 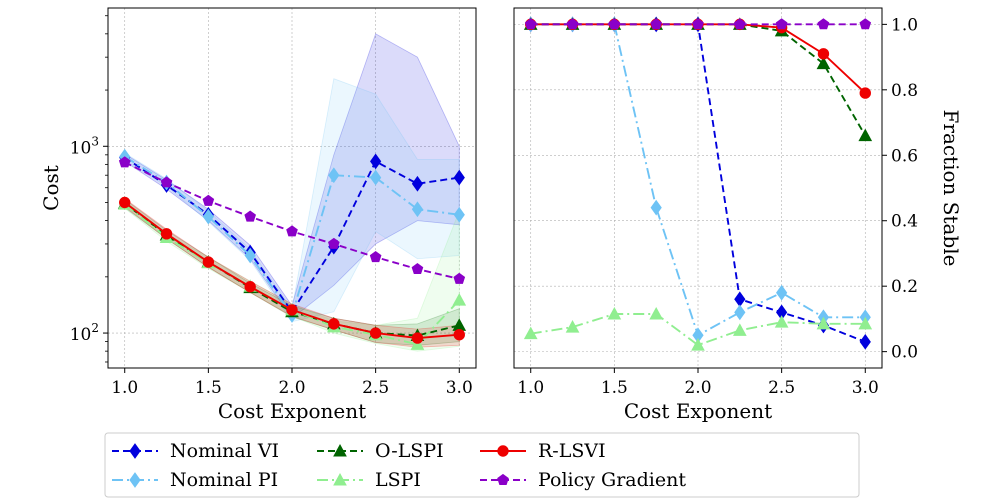 I want to click on y-tick-label: 10³, so click(x=84, y=146).